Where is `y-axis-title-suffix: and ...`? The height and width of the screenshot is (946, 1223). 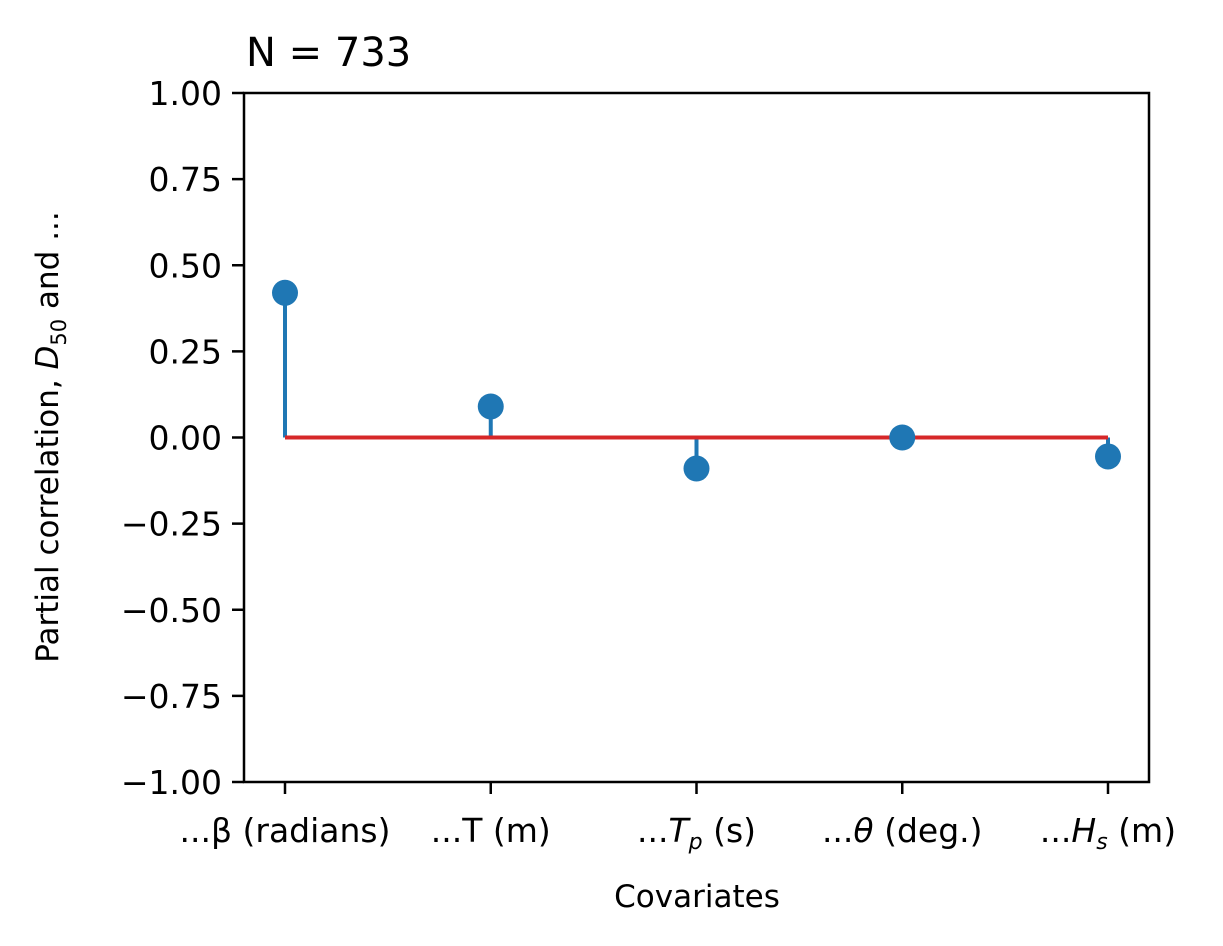
y-axis-title-suffix: and ... is located at coordinates (48, 265).